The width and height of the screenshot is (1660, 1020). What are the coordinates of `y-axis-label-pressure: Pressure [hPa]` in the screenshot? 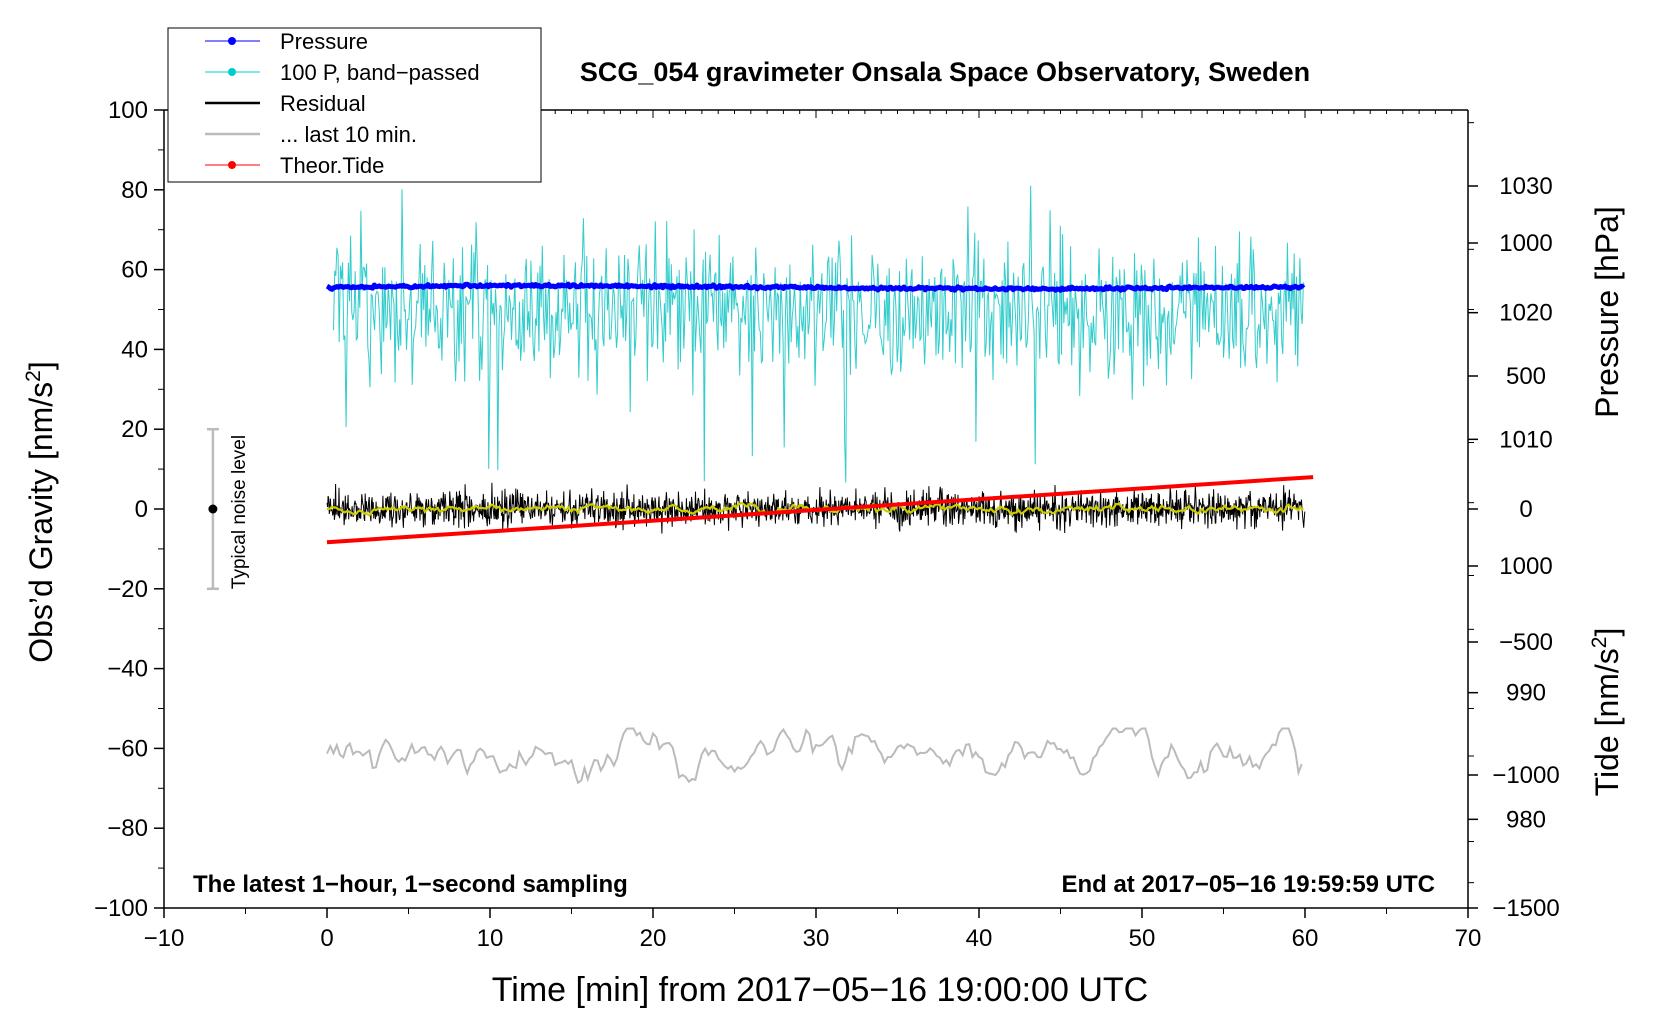 It's located at (1607, 312).